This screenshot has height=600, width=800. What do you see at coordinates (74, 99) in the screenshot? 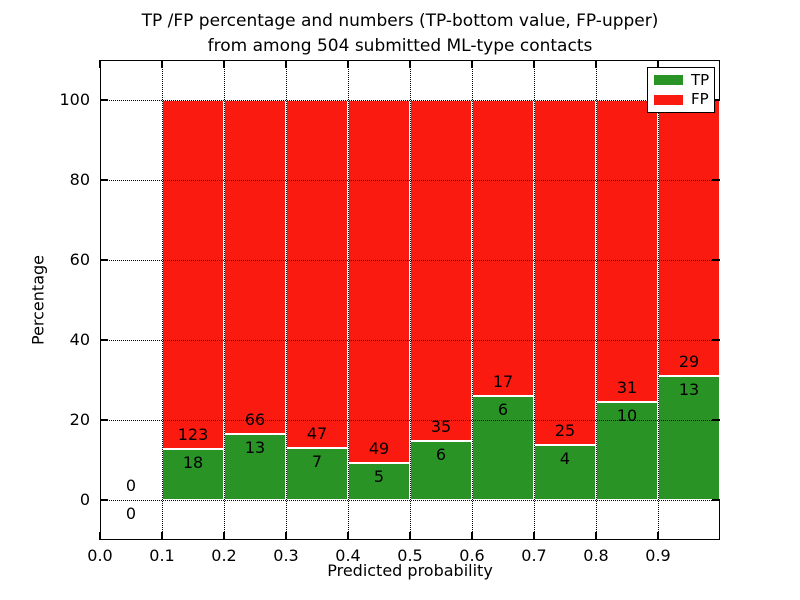
I see `y-tick-label: 100` at bounding box center [74, 99].